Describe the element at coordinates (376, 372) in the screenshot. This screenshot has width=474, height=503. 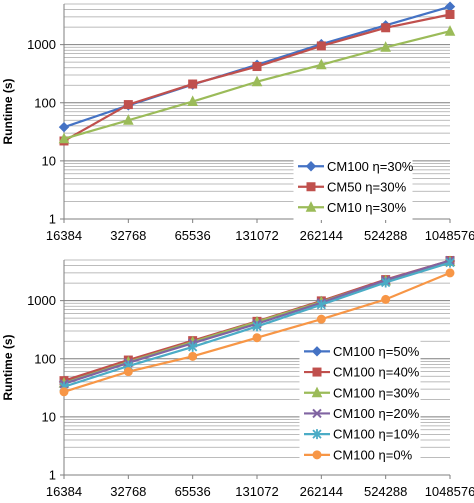
I see `legend-label: CM100 η=40%` at that location.